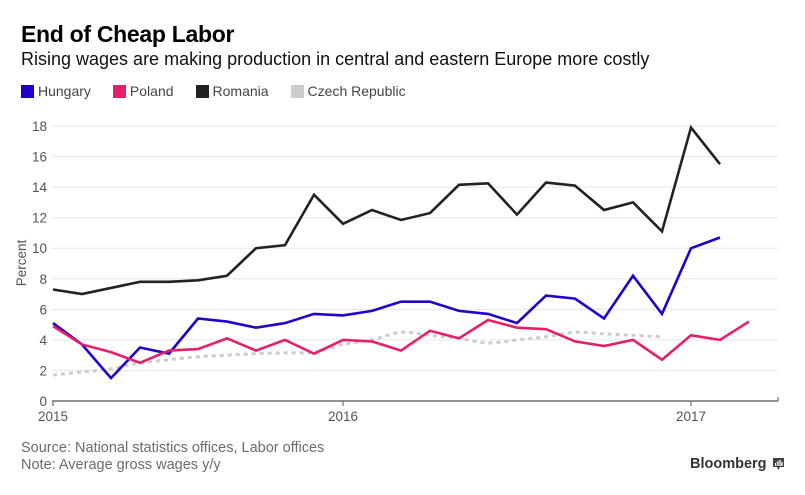  I want to click on brand-name: Bloomberg, so click(728, 464).